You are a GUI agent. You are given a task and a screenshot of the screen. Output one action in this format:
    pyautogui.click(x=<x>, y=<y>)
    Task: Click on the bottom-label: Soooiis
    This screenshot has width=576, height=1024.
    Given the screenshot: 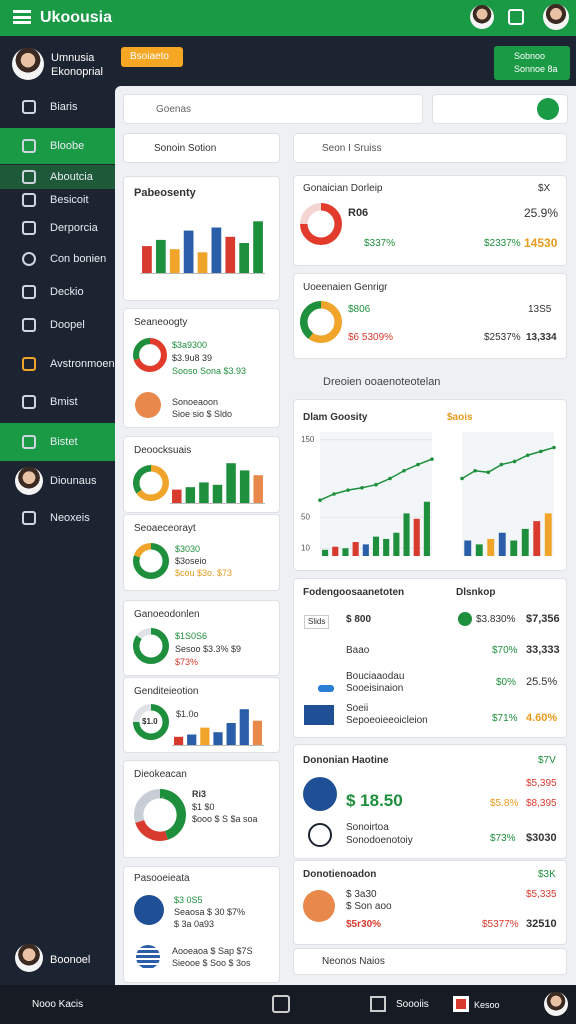 What is the action you would take?
    pyautogui.click(x=412, y=1004)
    